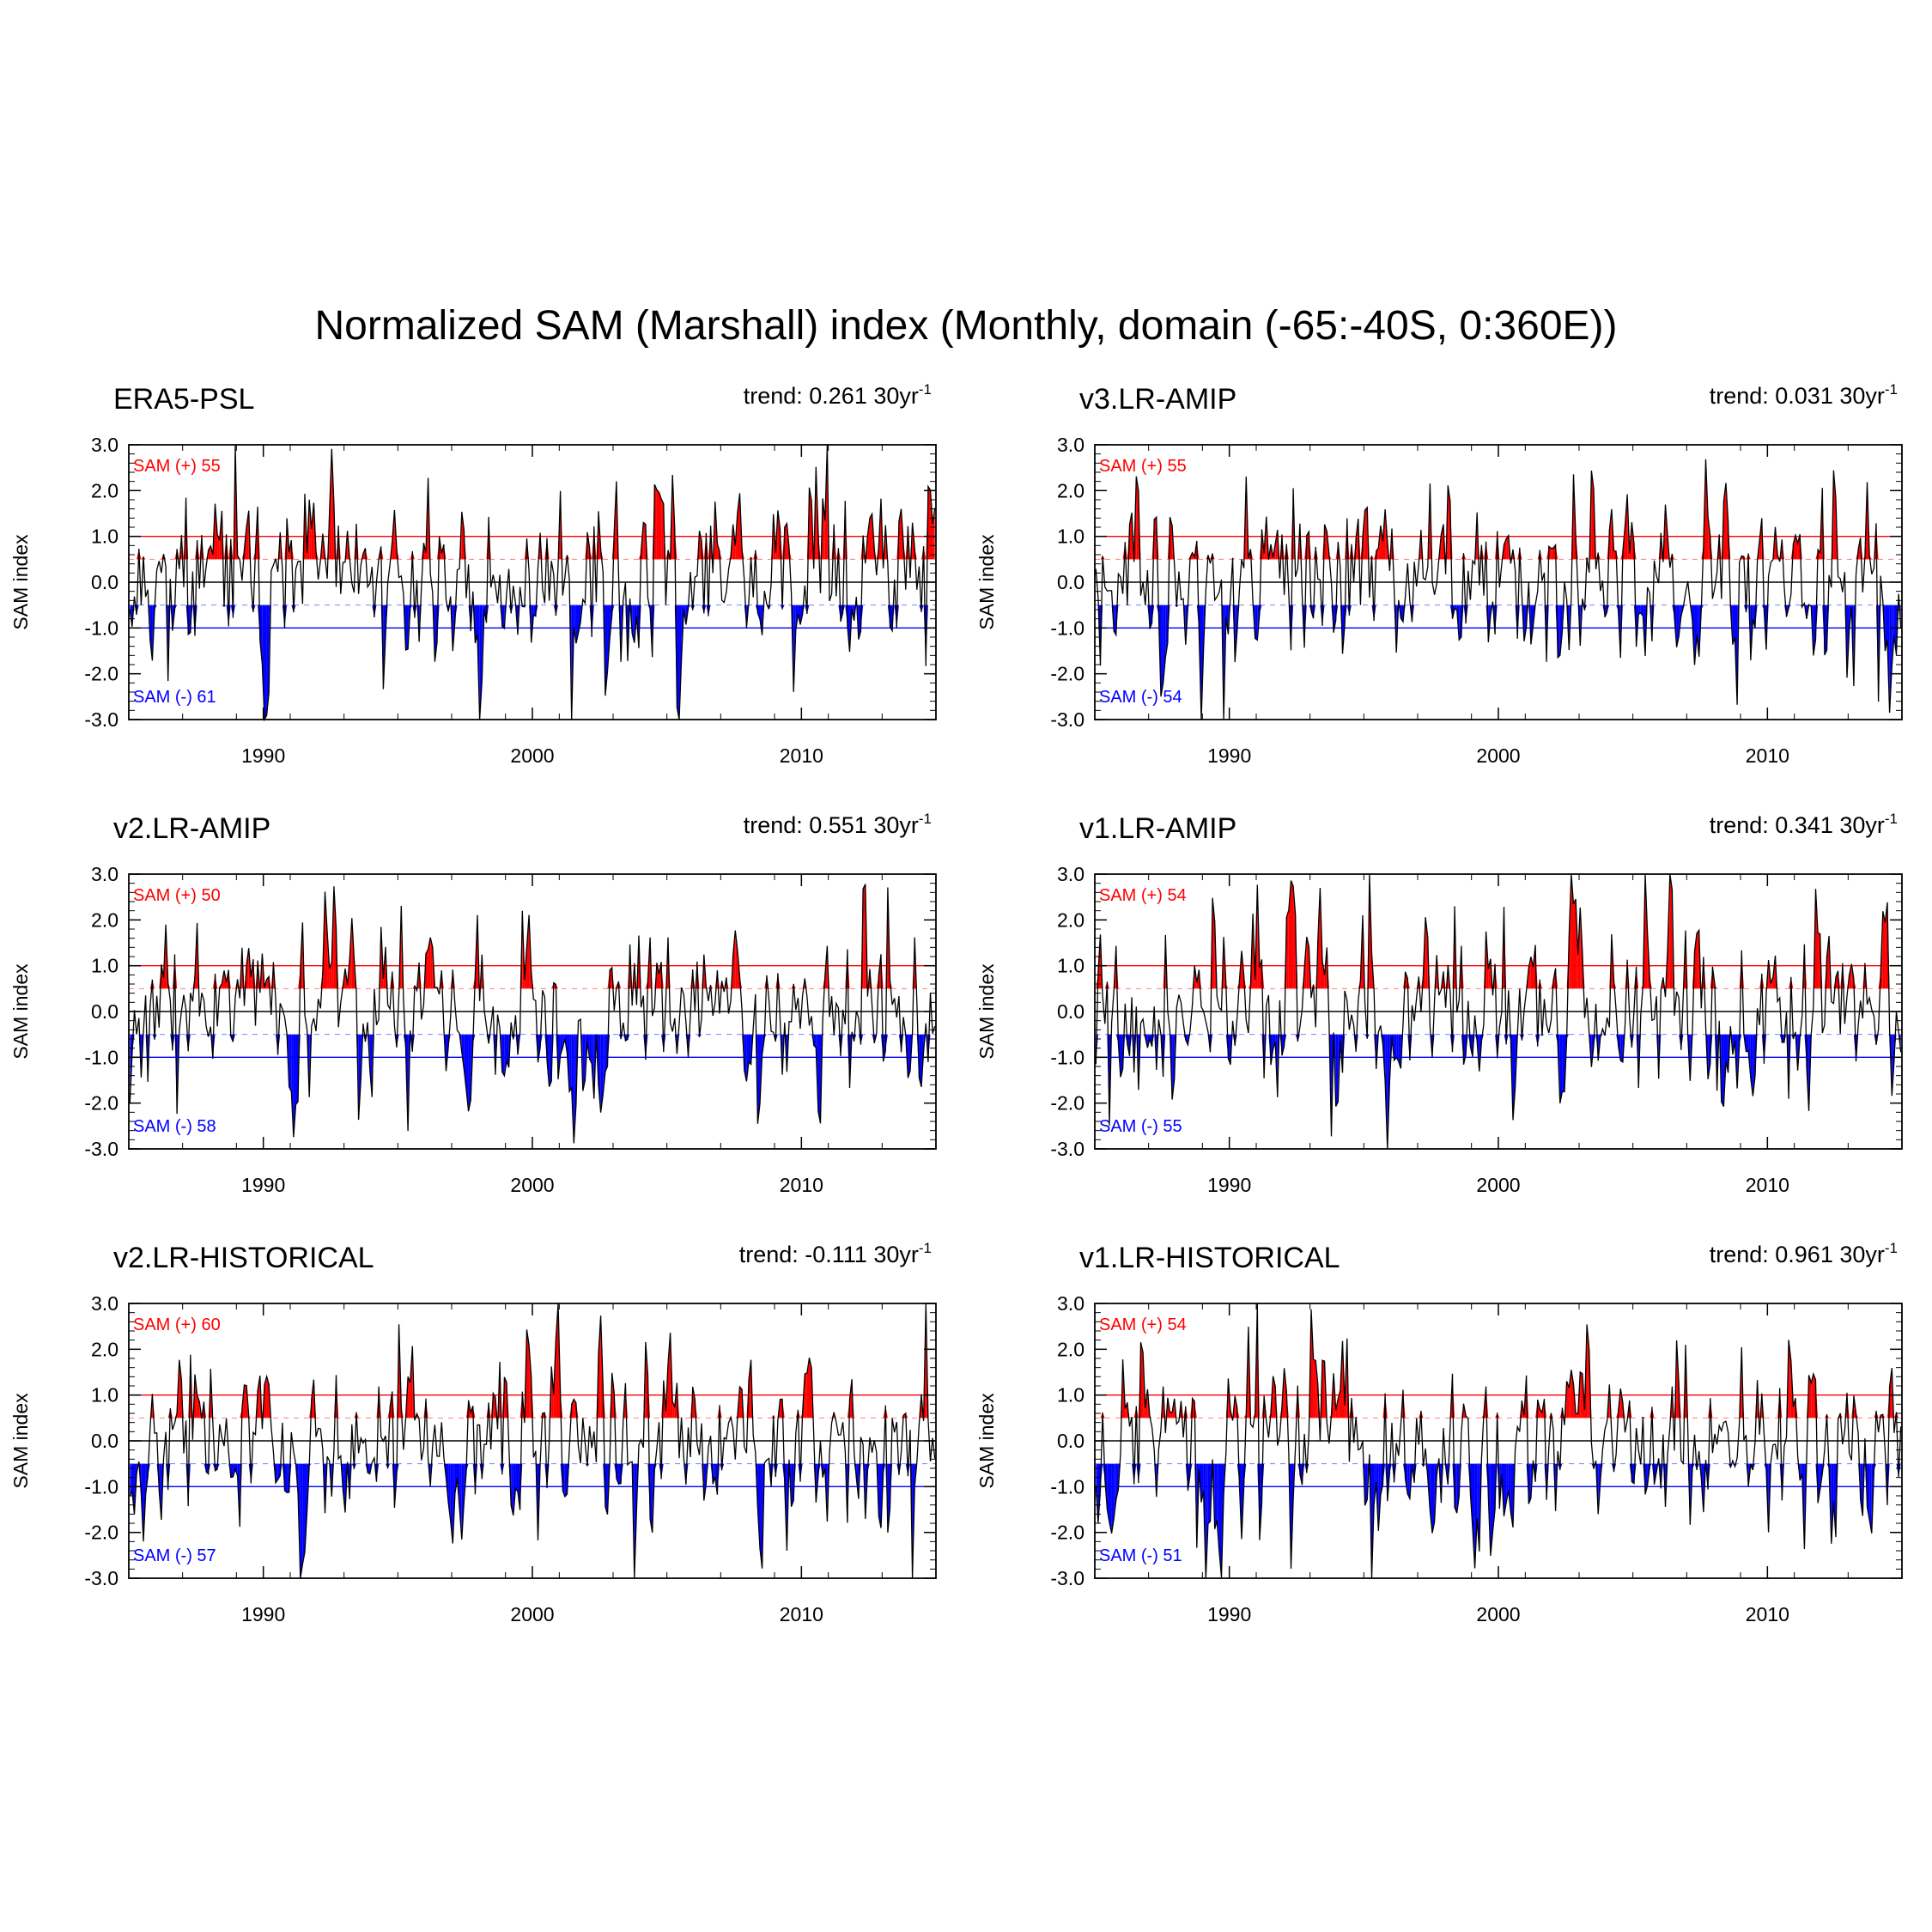 The image size is (1932, 1932). What do you see at coordinates (104, 1303) in the screenshot?
I see `y-tick-label: 3.0` at bounding box center [104, 1303].